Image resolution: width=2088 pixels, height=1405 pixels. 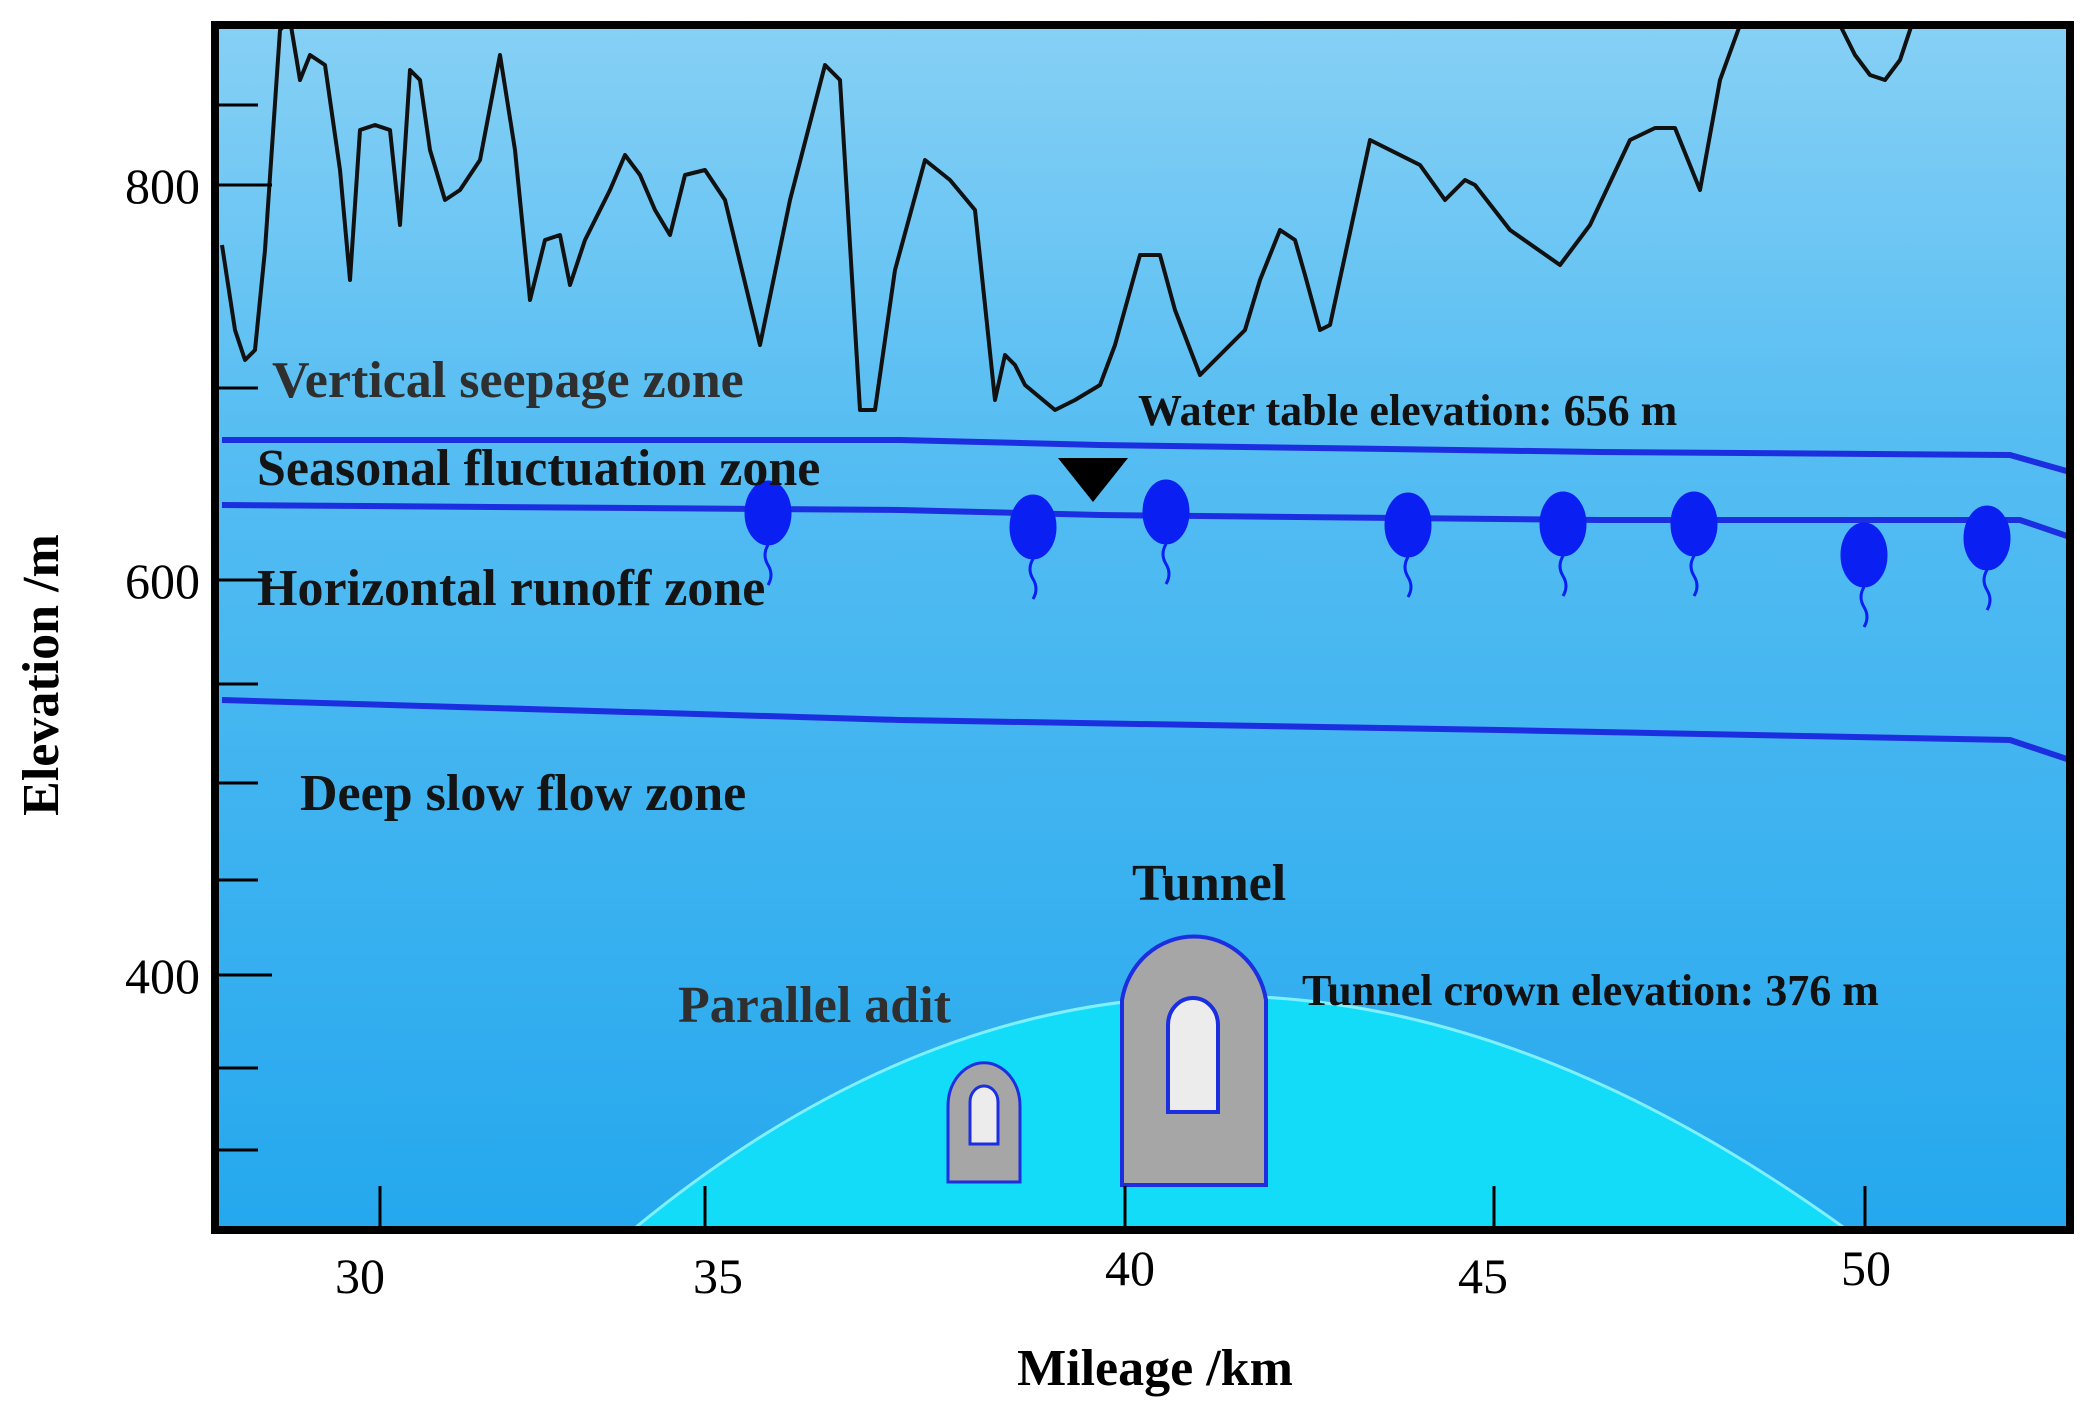 What do you see at coordinates (1145, 730) in the screenshot?
I see `deep-flow-boundary-line` at bounding box center [1145, 730].